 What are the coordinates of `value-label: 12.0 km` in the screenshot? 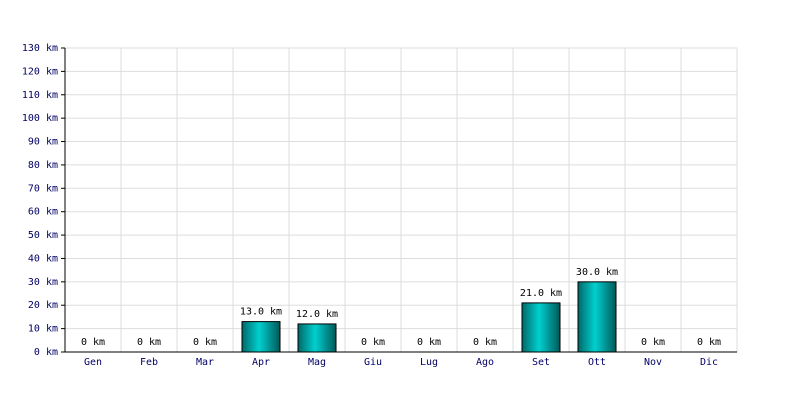 It's located at (317, 314).